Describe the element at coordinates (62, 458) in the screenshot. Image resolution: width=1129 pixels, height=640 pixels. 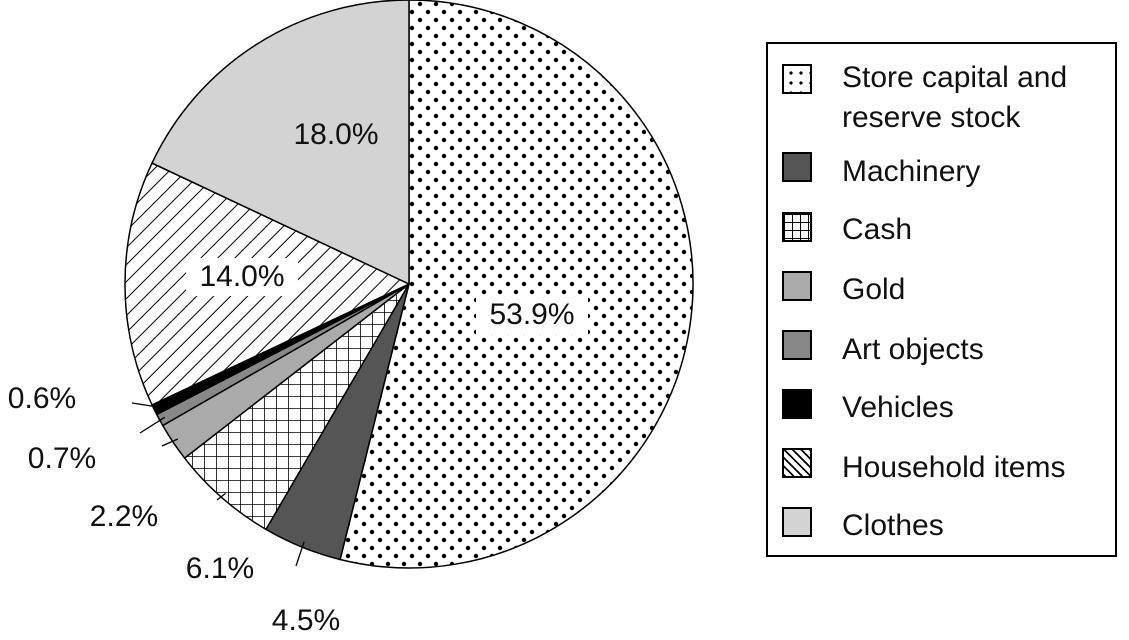
I see `data-label-art-objects: 0.7%` at that location.